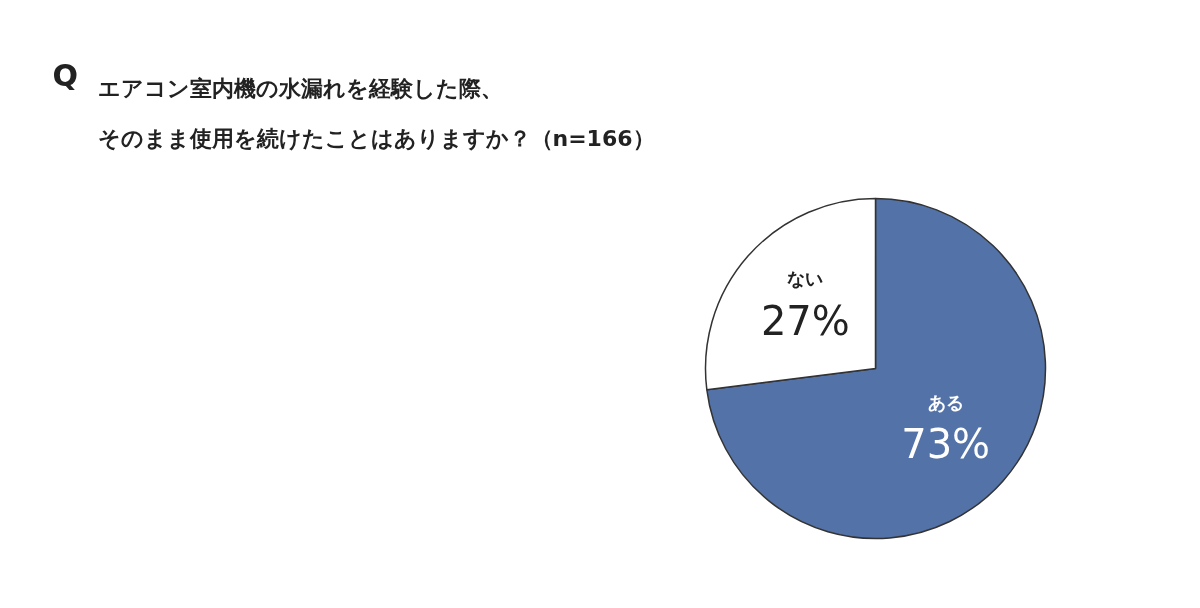 Image resolution: width=1200 pixels, height=608 pixels. What do you see at coordinates (376, 138) in the screenshot?
I see `text: そのまま使用を続けたことはありますか？（n=166）` at bounding box center [376, 138].